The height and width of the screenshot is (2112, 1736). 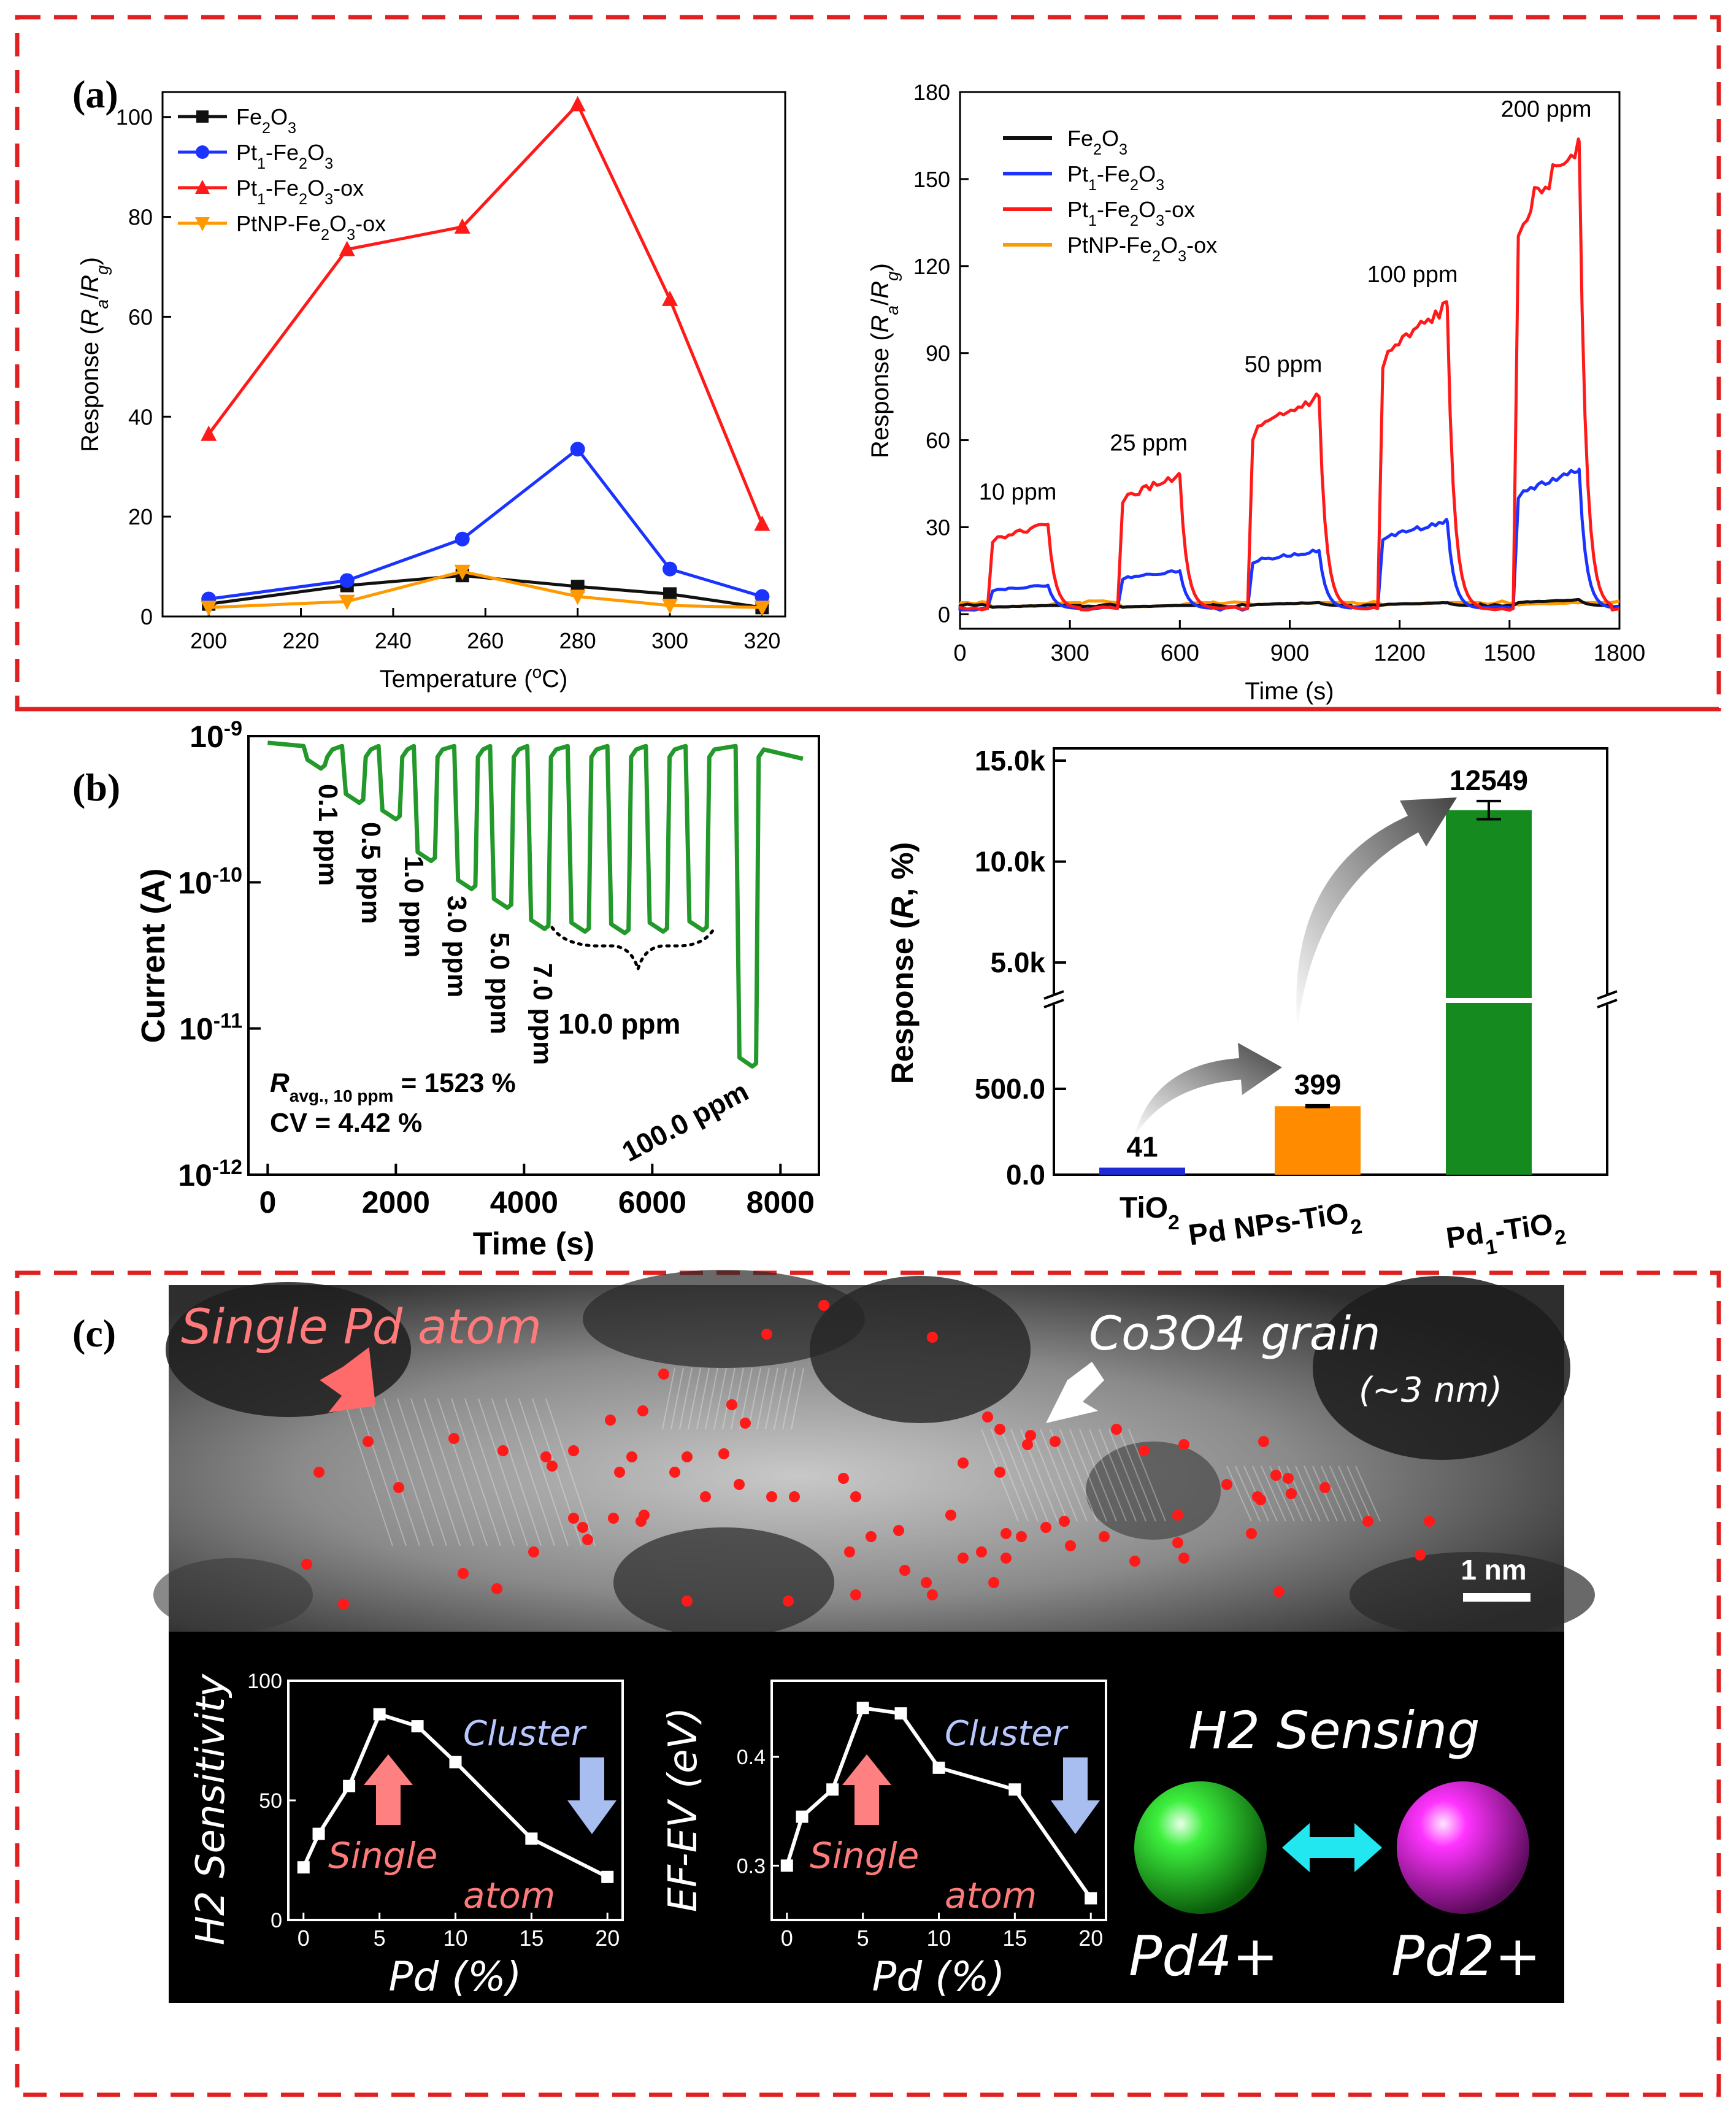 I want to click on label-cluster: Cluster, so click(x=525, y=1734).